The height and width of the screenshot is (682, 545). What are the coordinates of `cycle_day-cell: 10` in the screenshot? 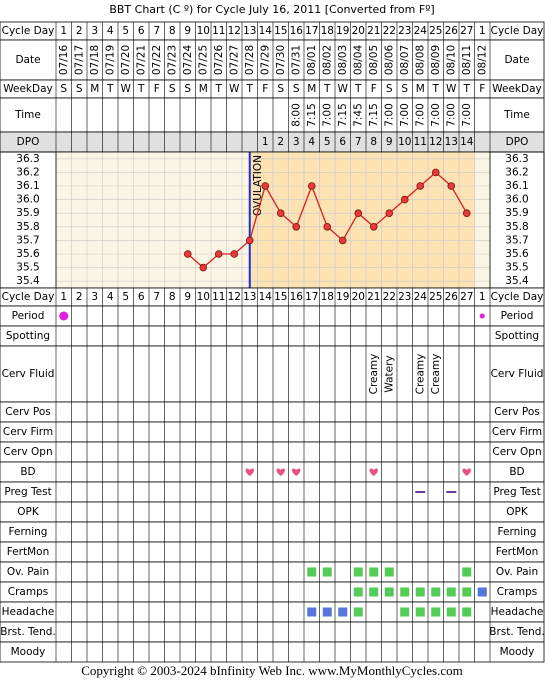 It's located at (203, 31).